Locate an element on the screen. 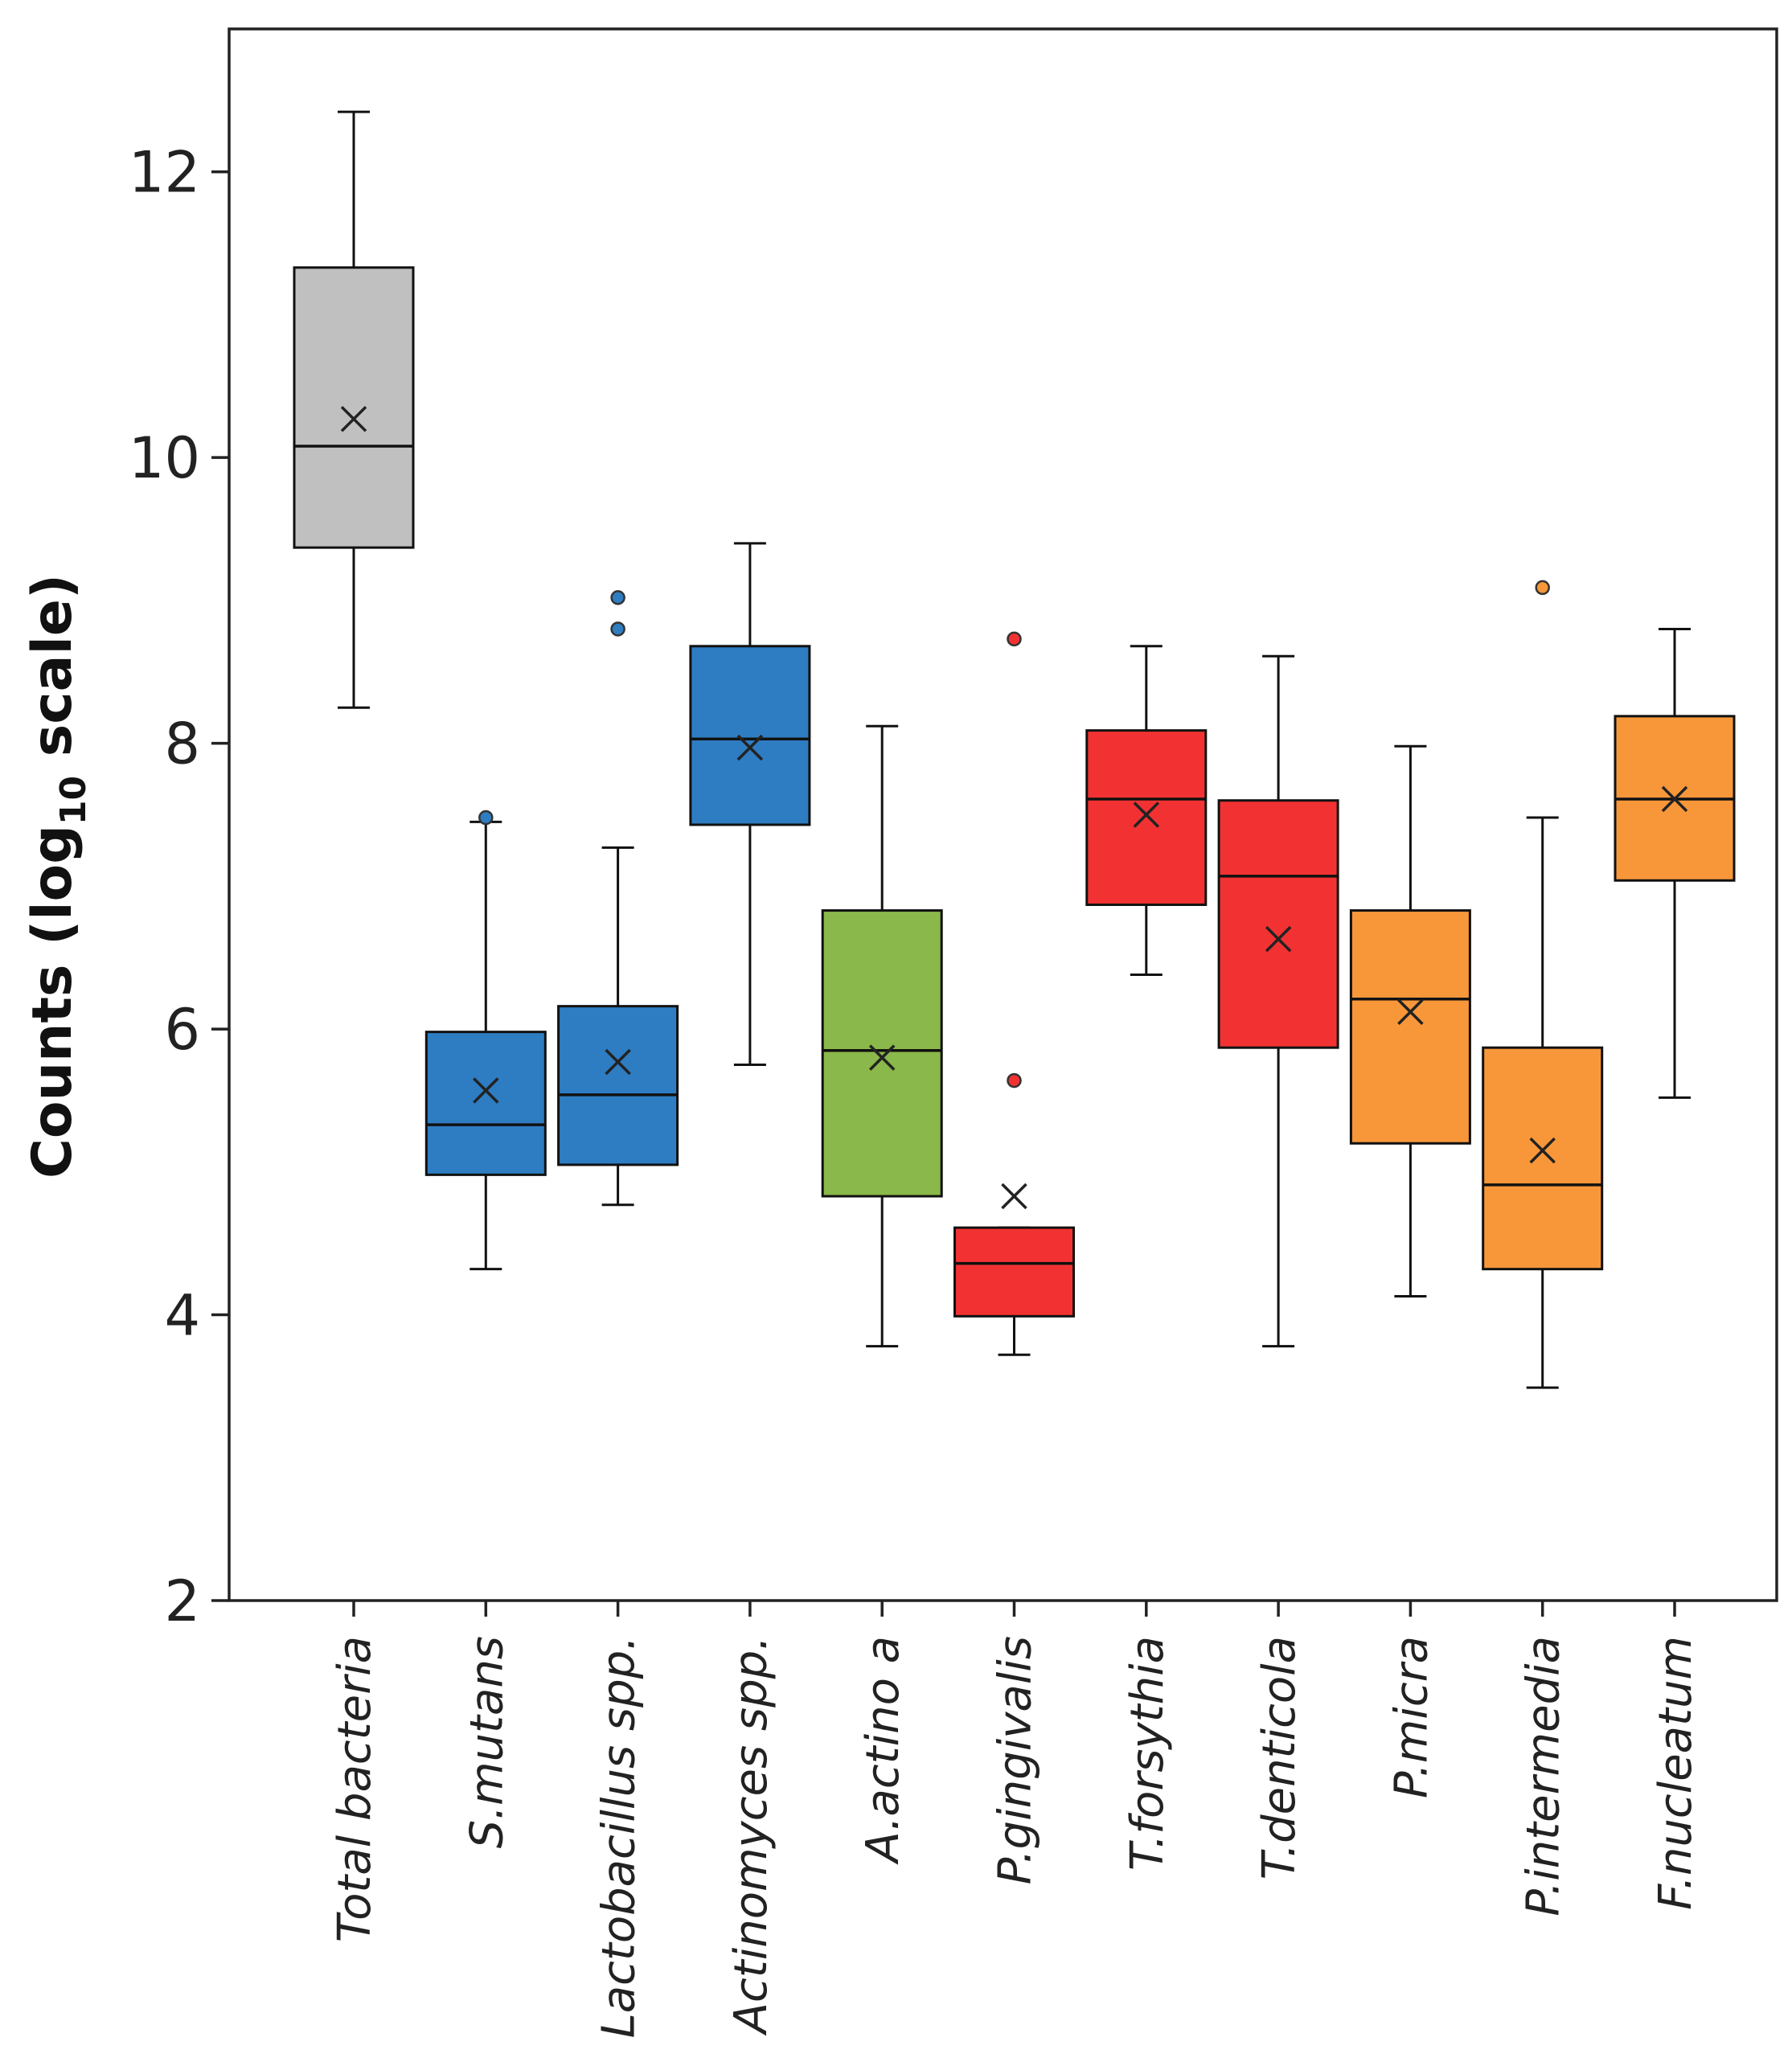 This screenshot has width=1792, height=2062. x-tick-label: Actinomyces spp. is located at coordinates (751, 1836).